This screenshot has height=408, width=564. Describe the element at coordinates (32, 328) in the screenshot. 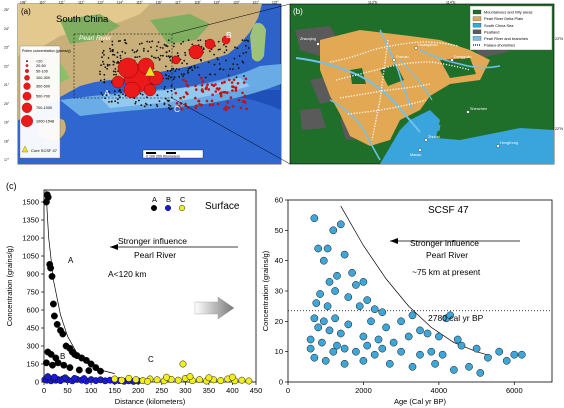

I see `y-tick-label: 450` at that location.